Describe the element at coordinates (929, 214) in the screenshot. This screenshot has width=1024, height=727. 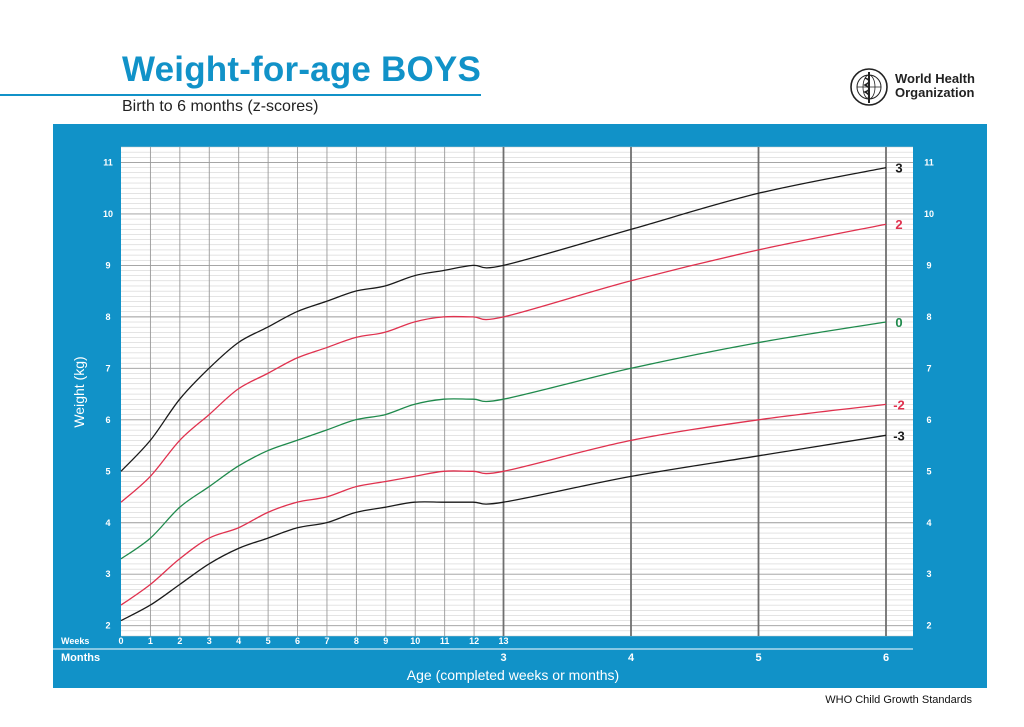
I see `y-tick-label-right: 10` at that location.